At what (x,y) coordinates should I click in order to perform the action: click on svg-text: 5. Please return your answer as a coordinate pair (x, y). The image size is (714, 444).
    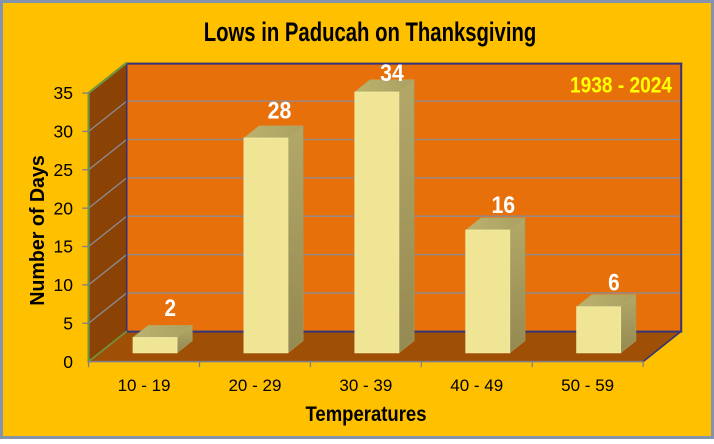
    Looking at the image, I should click on (68, 323).